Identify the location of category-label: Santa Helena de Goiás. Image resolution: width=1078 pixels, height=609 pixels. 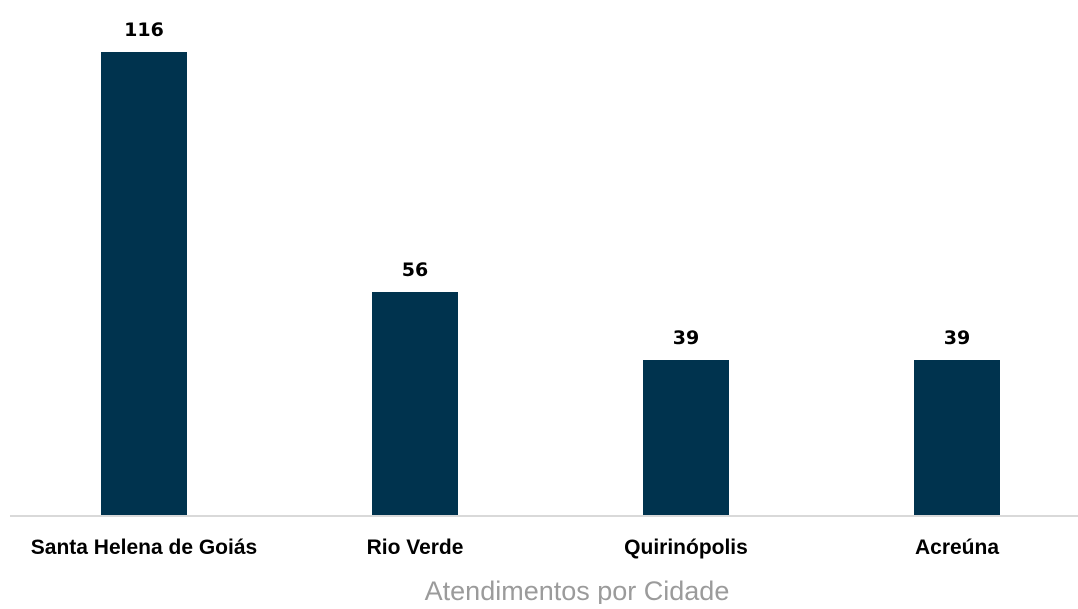
(144, 547).